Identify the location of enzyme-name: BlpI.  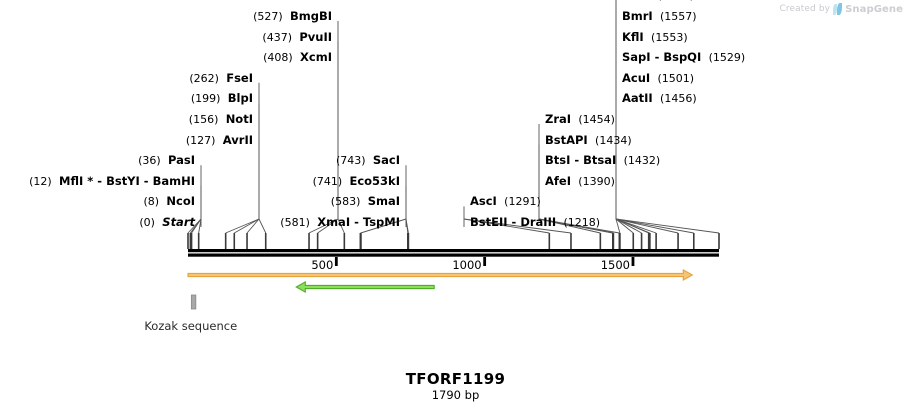
(240, 98).